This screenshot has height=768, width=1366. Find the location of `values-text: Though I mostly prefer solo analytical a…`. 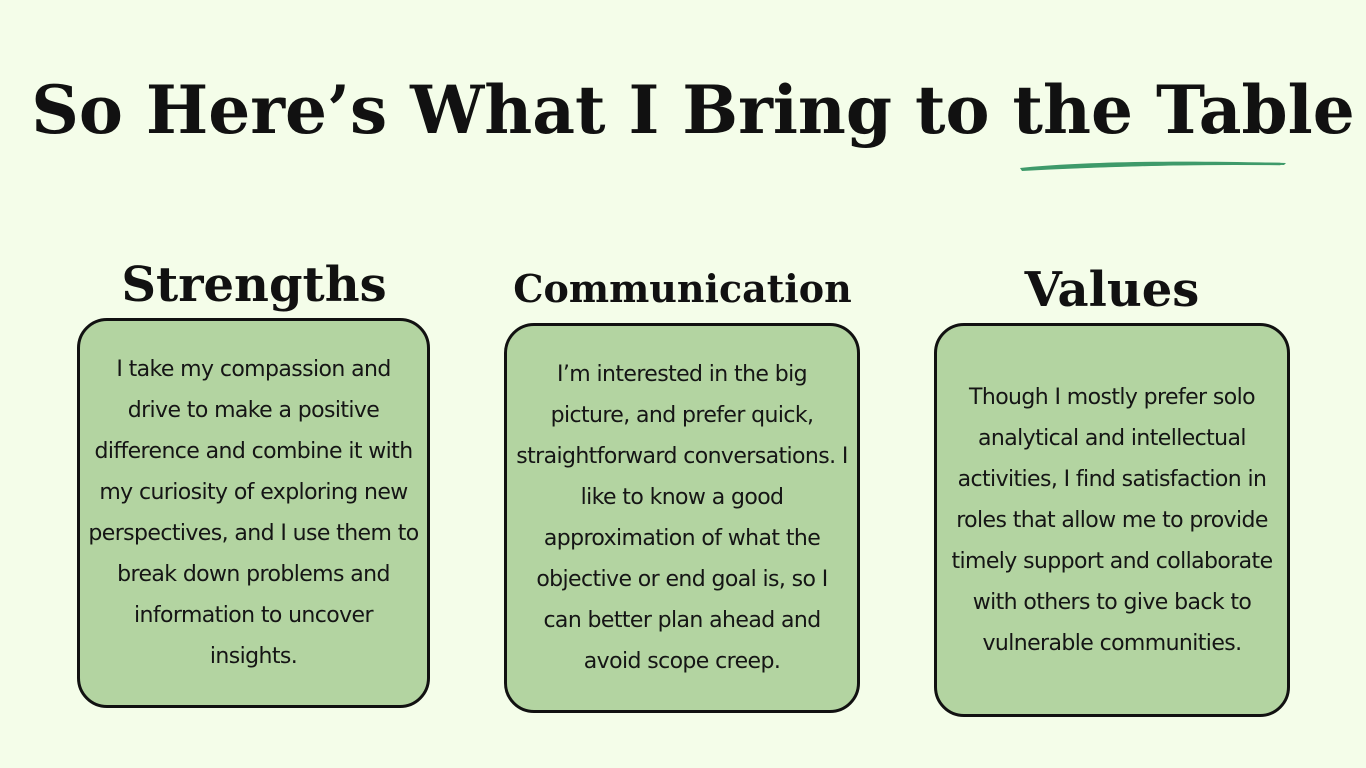

values-text: Though I mostly prefer solo analytical a… is located at coordinates (1112, 520).